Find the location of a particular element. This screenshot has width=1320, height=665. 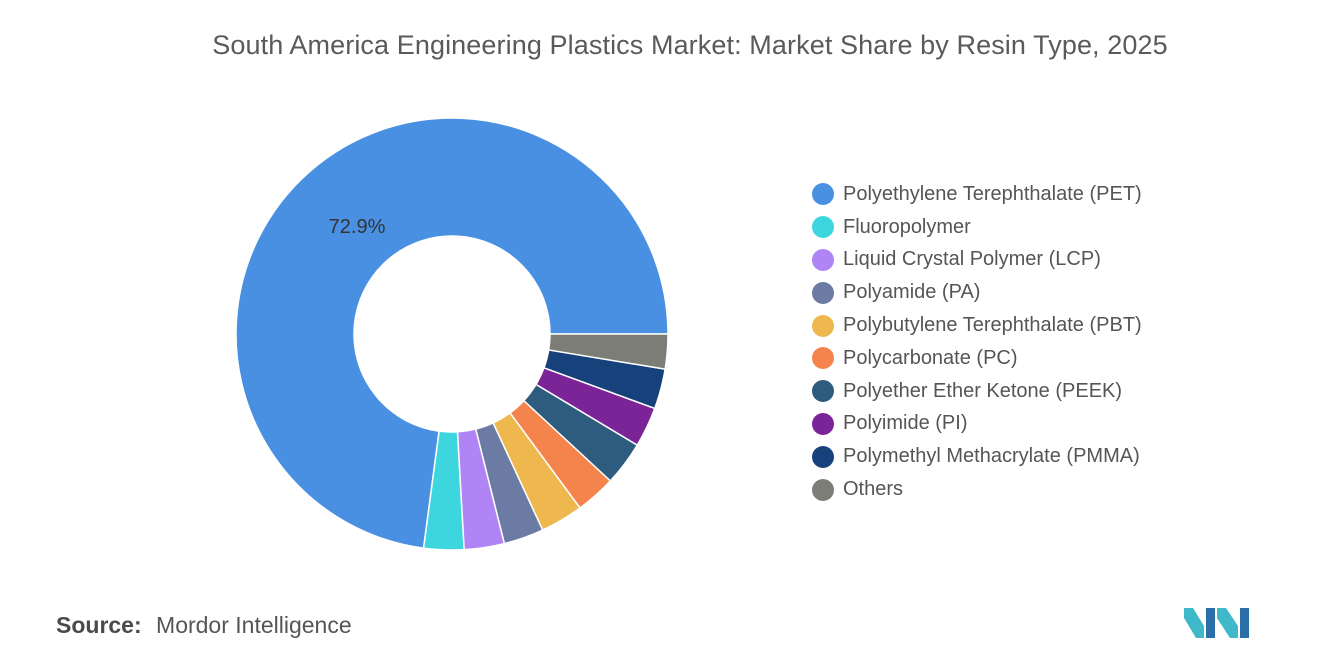

legend-item: Polybutylene Terephthalate (PBT) is located at coordinates (977, 325).